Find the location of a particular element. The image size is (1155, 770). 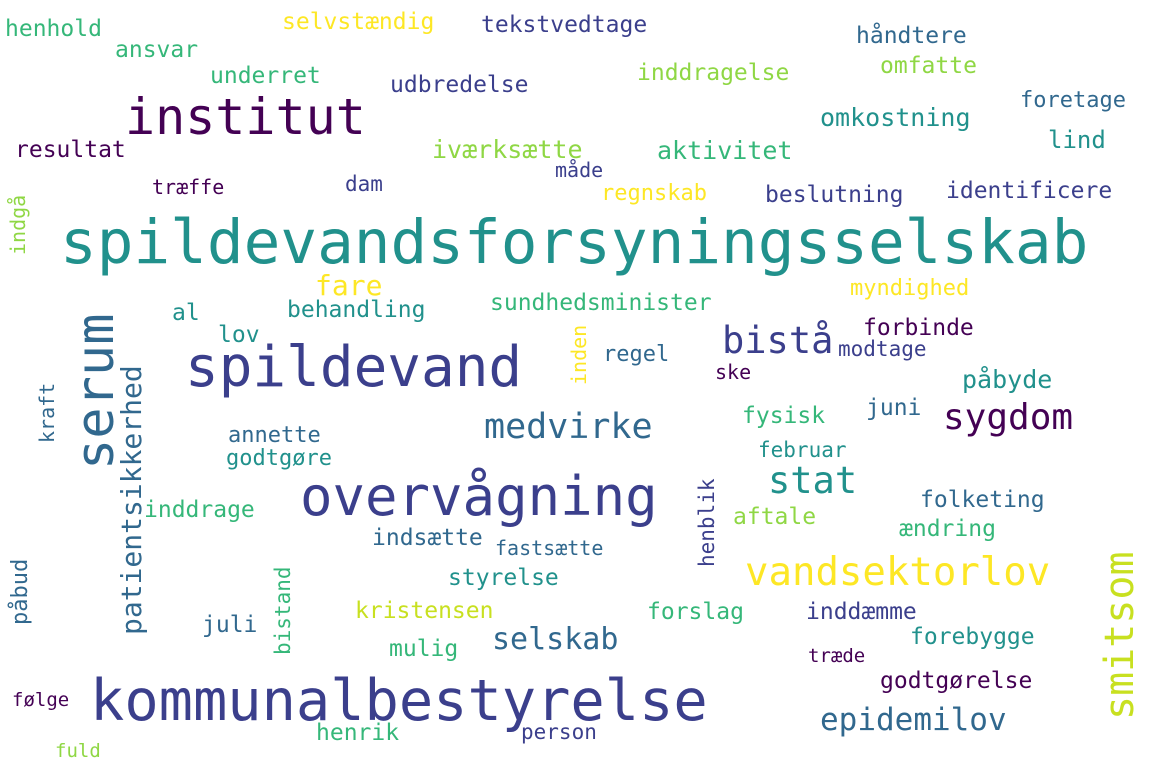

word-overvagning: overvågning is located at coordinates (479, 496).